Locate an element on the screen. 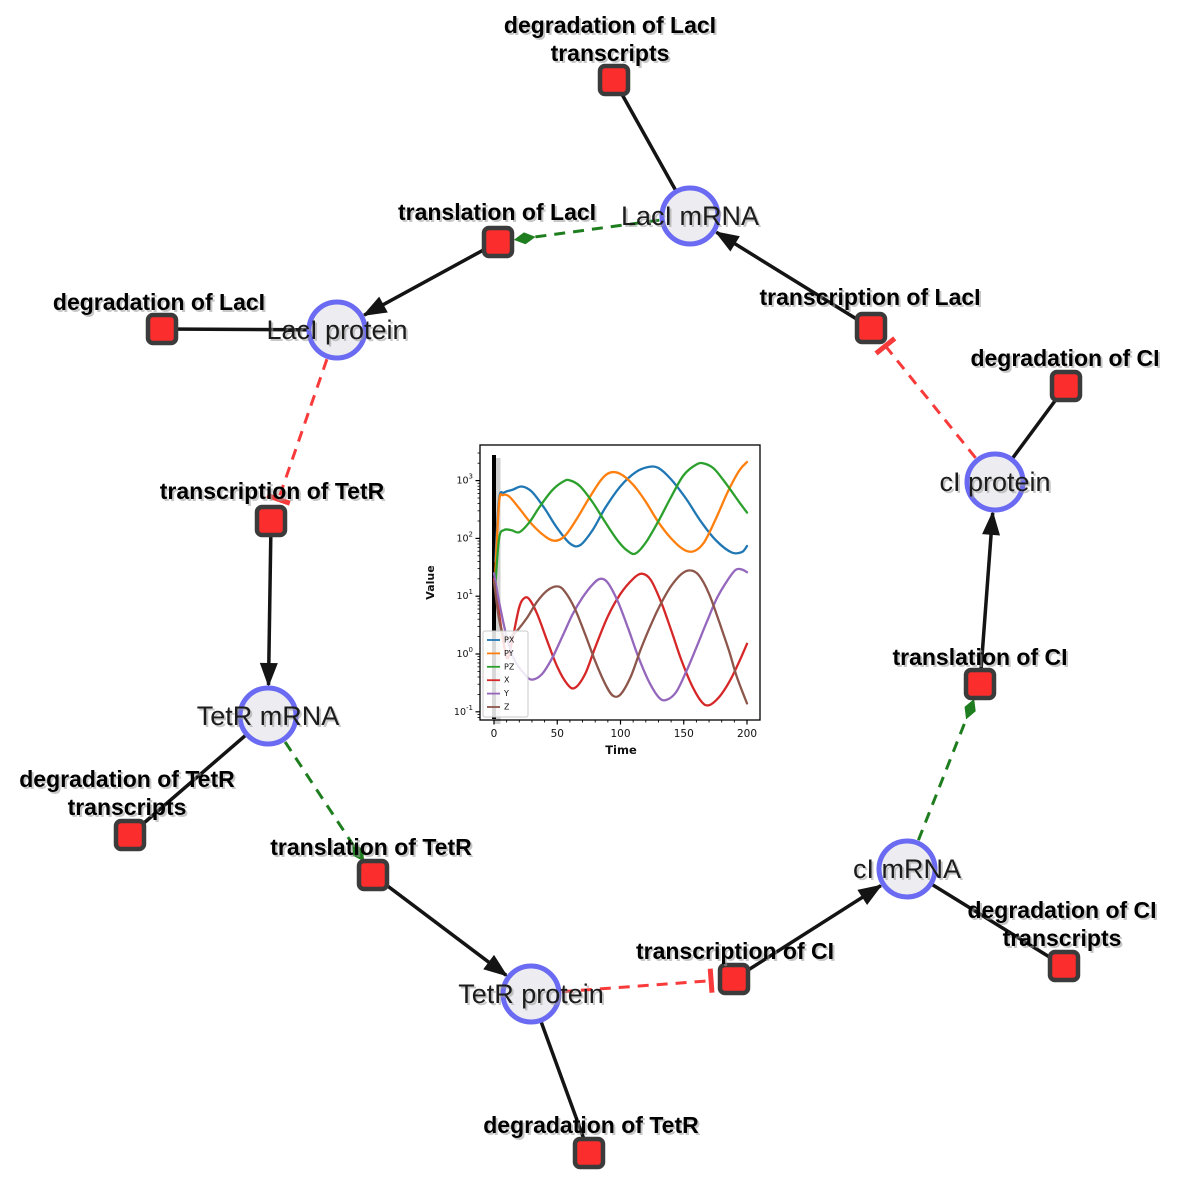 This screenshot has width=1189, height=1200. series-line-PZ is located at coordinates (621, 524).